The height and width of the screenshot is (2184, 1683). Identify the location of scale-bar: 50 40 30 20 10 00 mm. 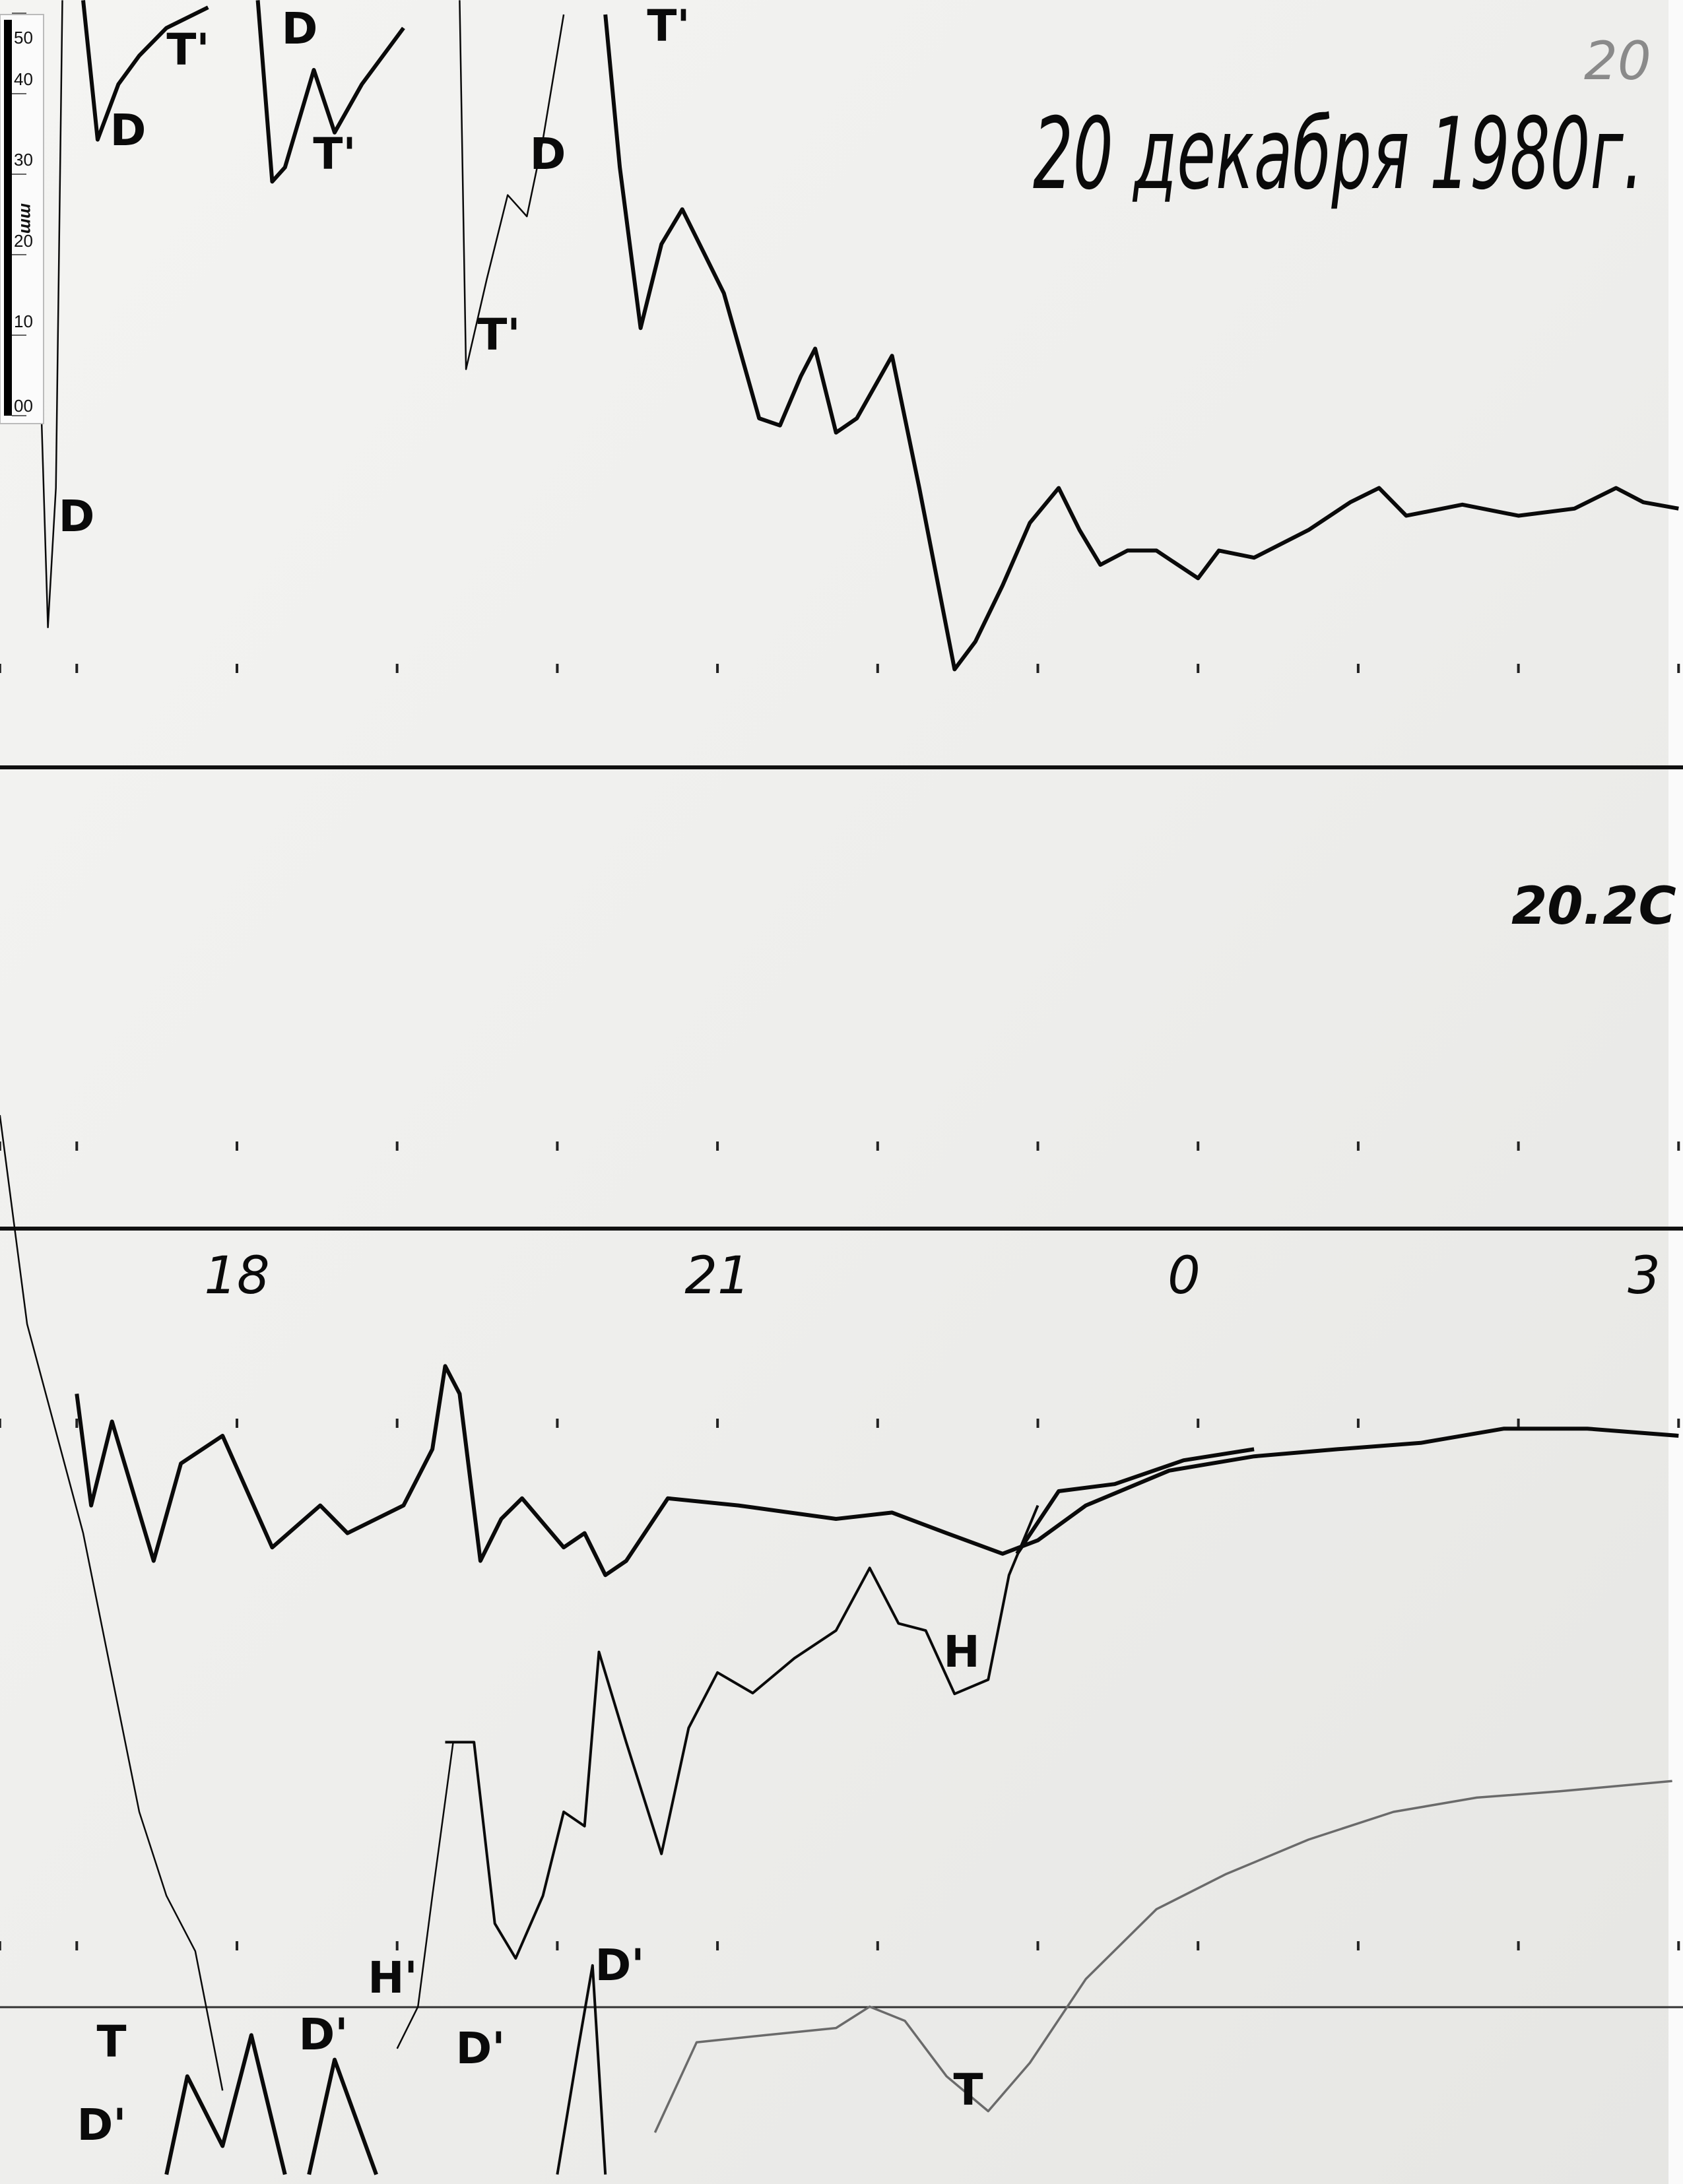
(22, 218).